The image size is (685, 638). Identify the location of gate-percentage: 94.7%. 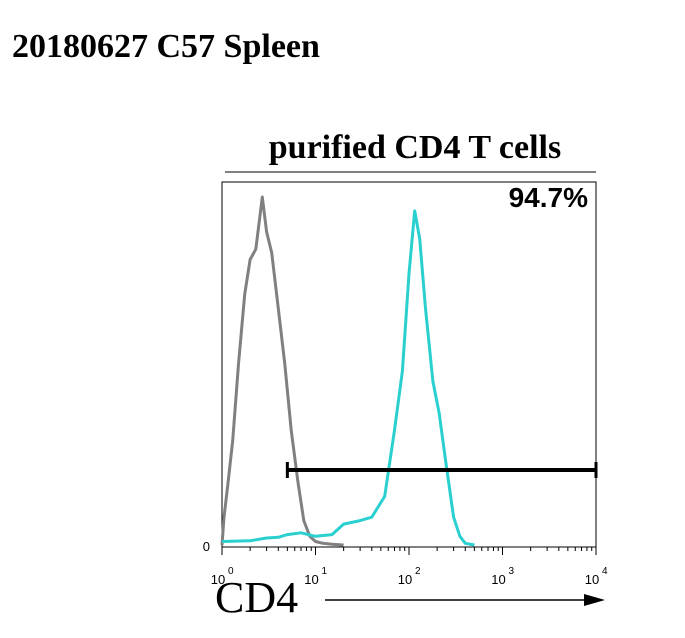
(548, 197).